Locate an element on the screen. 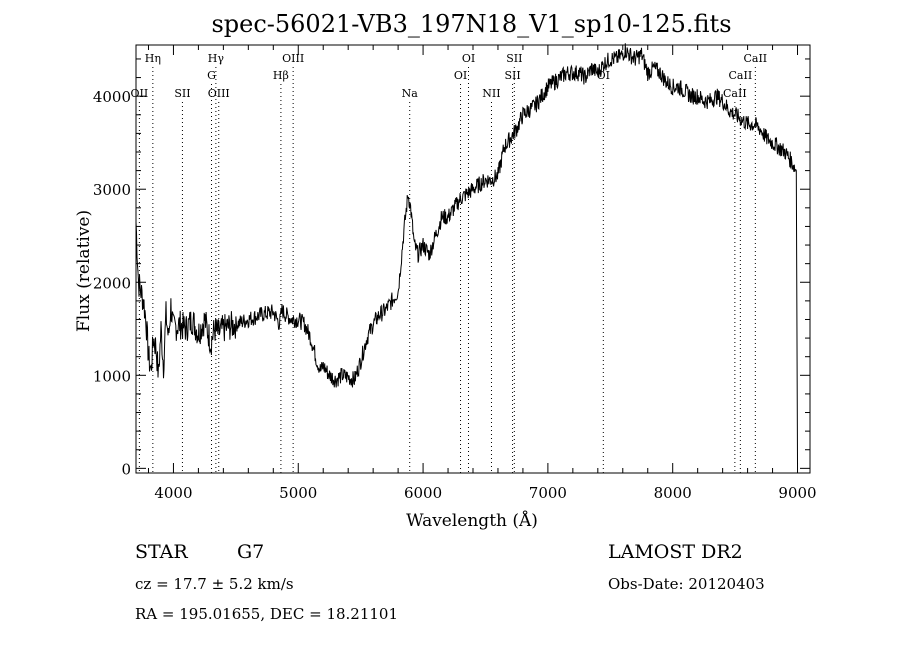 Image resolution: width=900 pixels, height=650 pixels. line-label-9: OI is located at coordinates (468, 58).